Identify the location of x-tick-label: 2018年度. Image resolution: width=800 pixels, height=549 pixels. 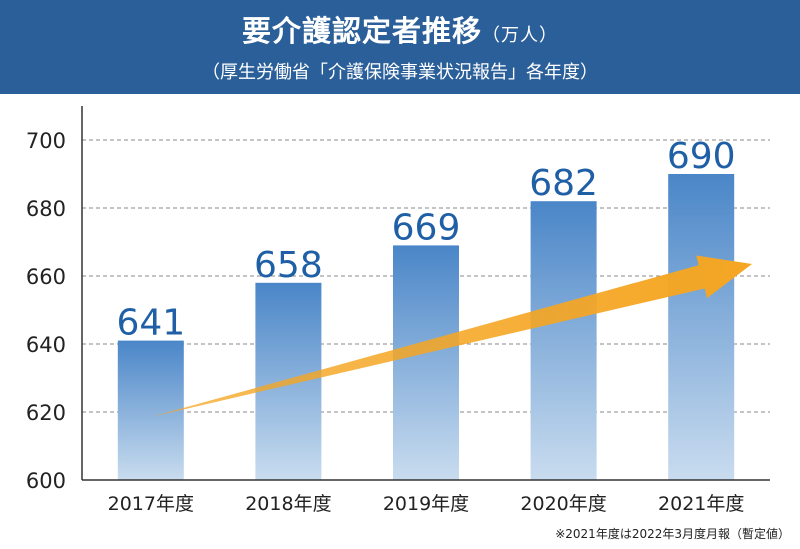
(288, 504).